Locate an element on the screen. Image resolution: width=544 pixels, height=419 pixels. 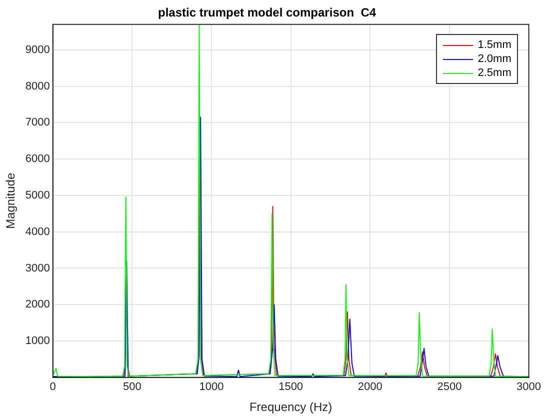
y-tick-label: 8000 is located at coordinates (37, 86).